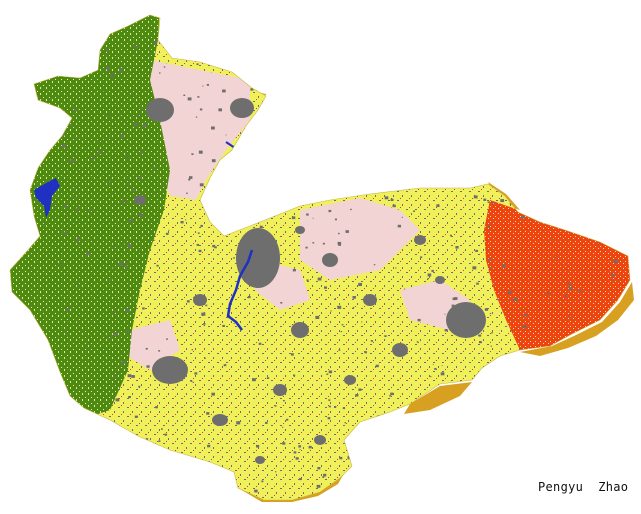  I want to click on orchard-speckle, so click(557, 276).